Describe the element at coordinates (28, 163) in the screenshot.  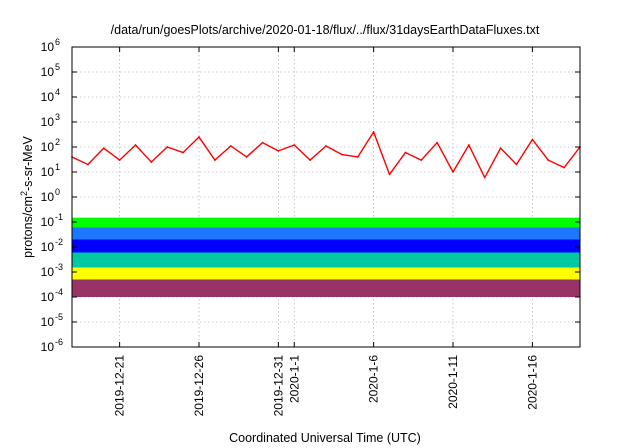
I see `y-axis-label-suffix: -s-sr-MeV` at that location.